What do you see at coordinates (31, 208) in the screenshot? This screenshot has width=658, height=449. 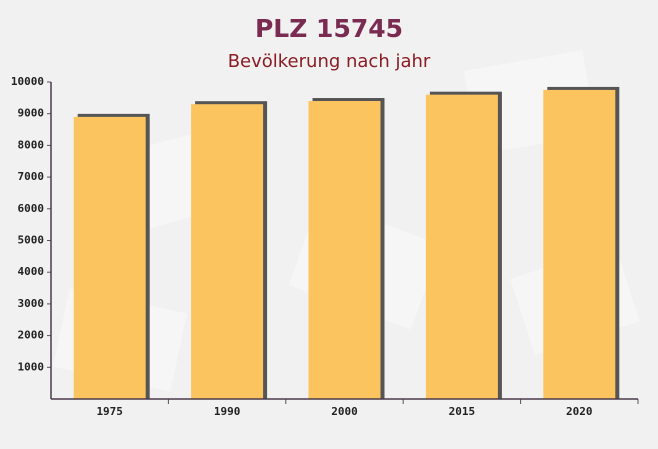 I see `y-tick-label: 6000` at bounding box center [31, 208].